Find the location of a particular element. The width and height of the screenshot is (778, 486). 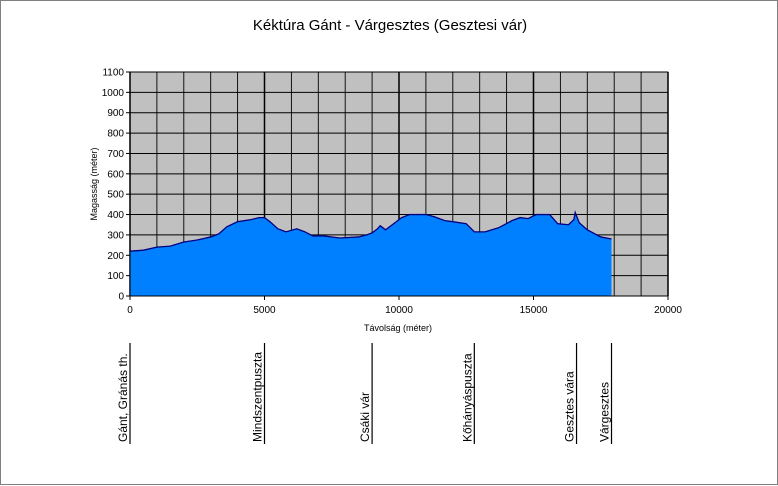

waypoint-label: Kőhányáspuszta is located at coordinates (467, 397).